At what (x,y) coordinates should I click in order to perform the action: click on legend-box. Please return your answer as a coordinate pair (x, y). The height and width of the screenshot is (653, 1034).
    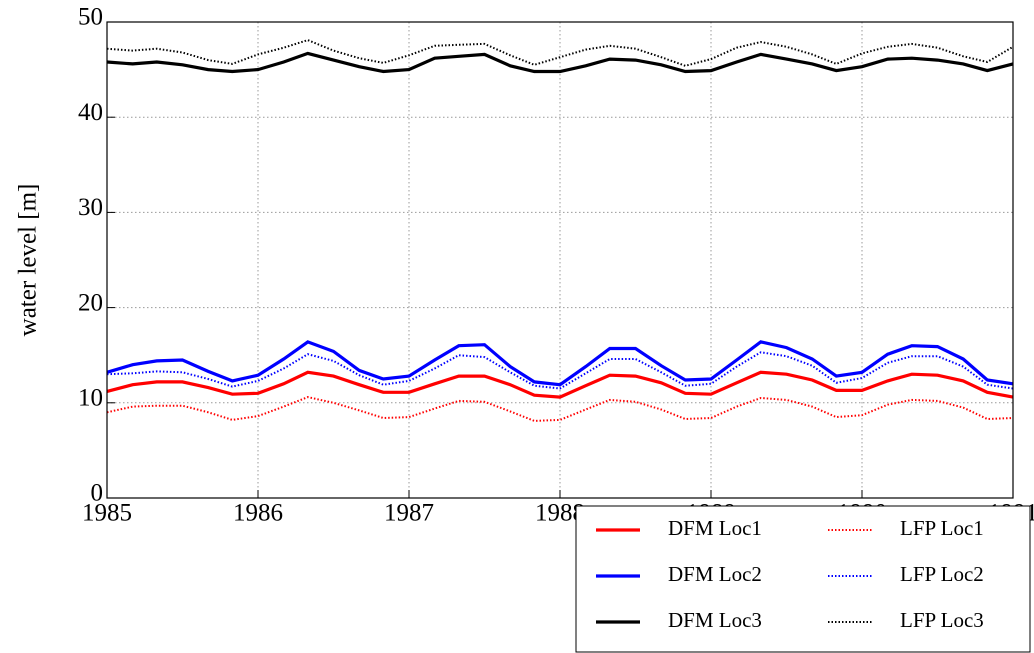
    Looking at the image, I should click on (803, 579).